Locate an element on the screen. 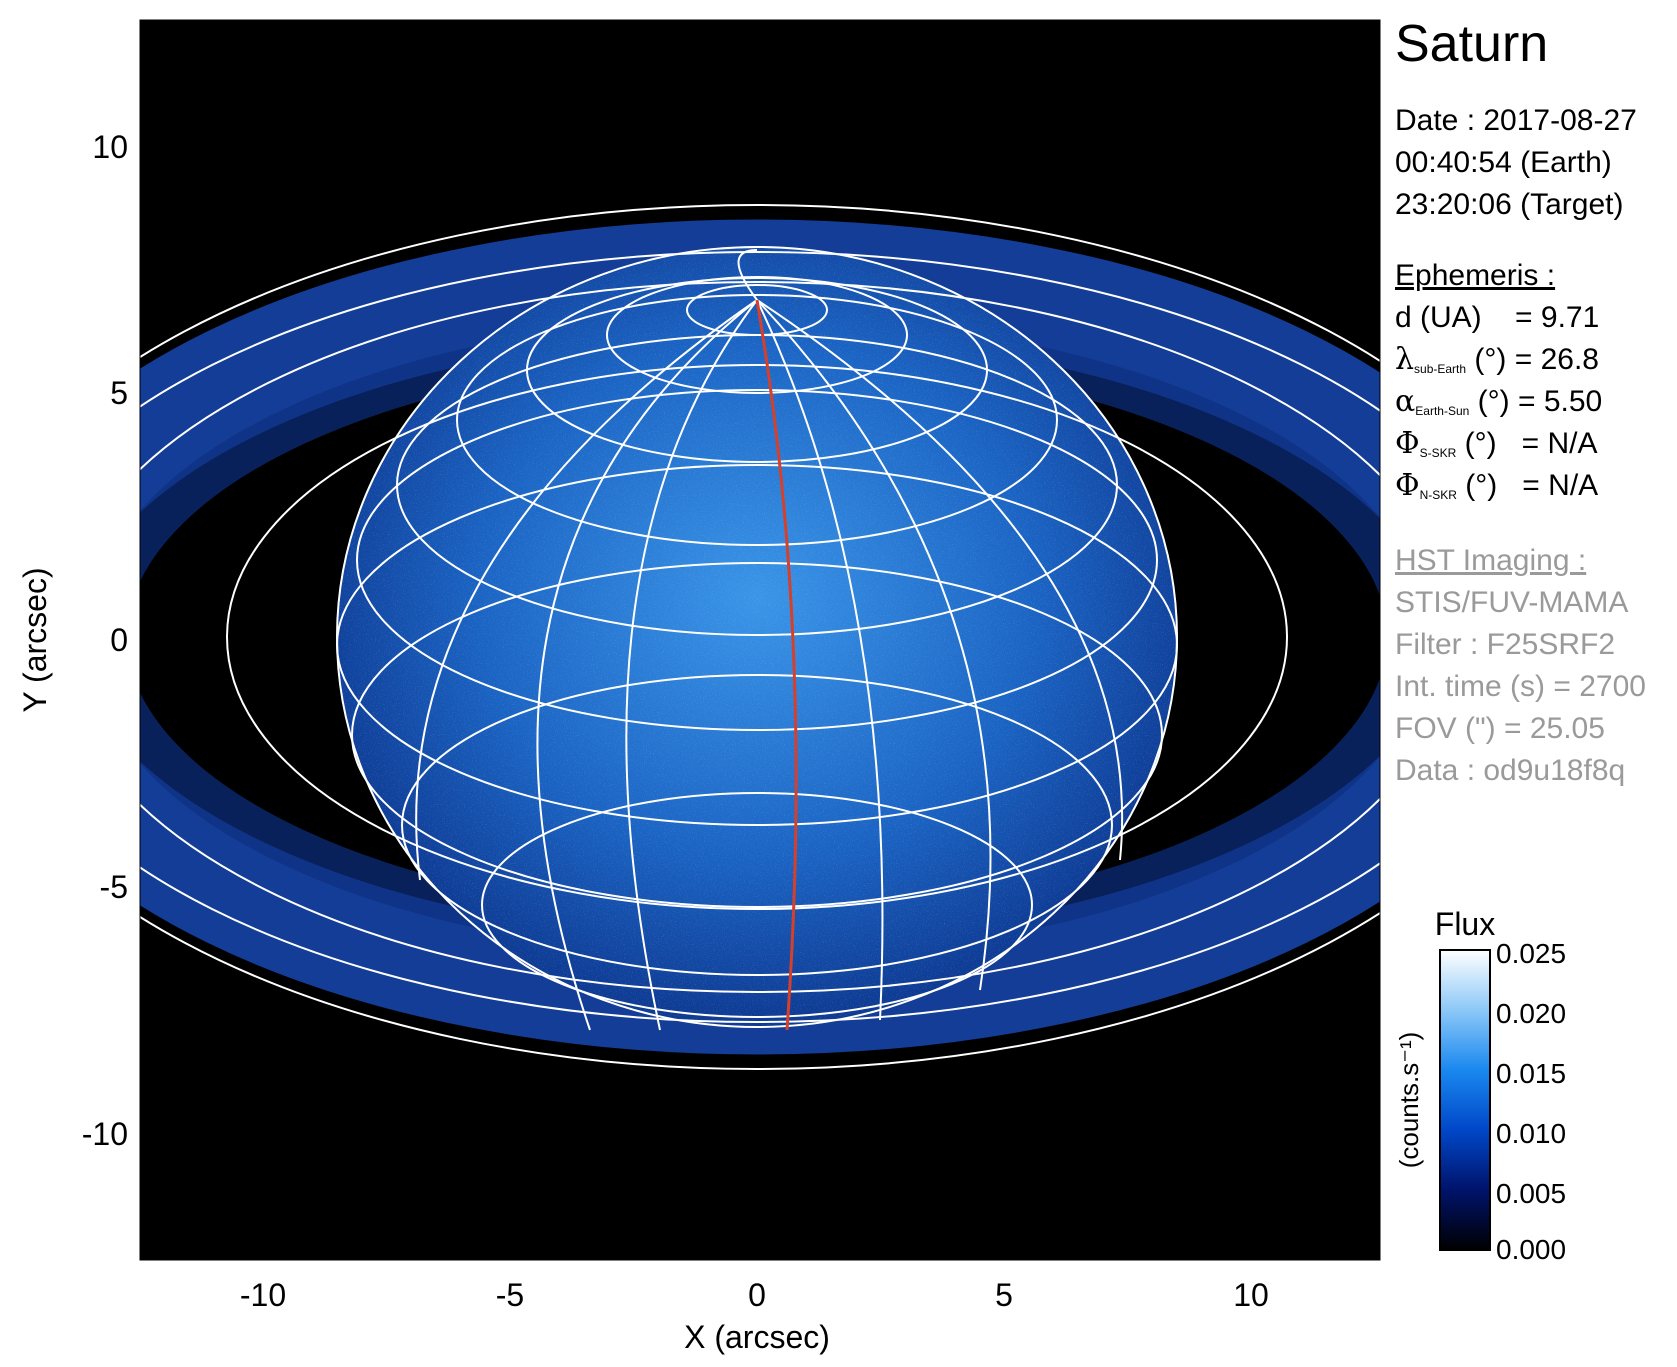  colorbar-ticks: 0.025 0.020 0.015 0.010 0.005 0.000 is located at coordinates (1531, 1101).